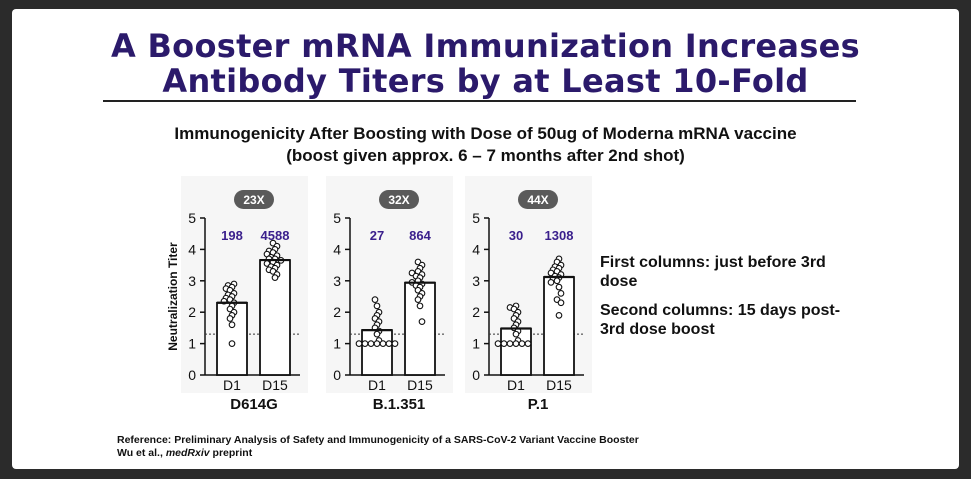 The image size is (971, 479). I want to click on title-line-1: A Booster mRNA Immunization Increases, so click(485, 46).